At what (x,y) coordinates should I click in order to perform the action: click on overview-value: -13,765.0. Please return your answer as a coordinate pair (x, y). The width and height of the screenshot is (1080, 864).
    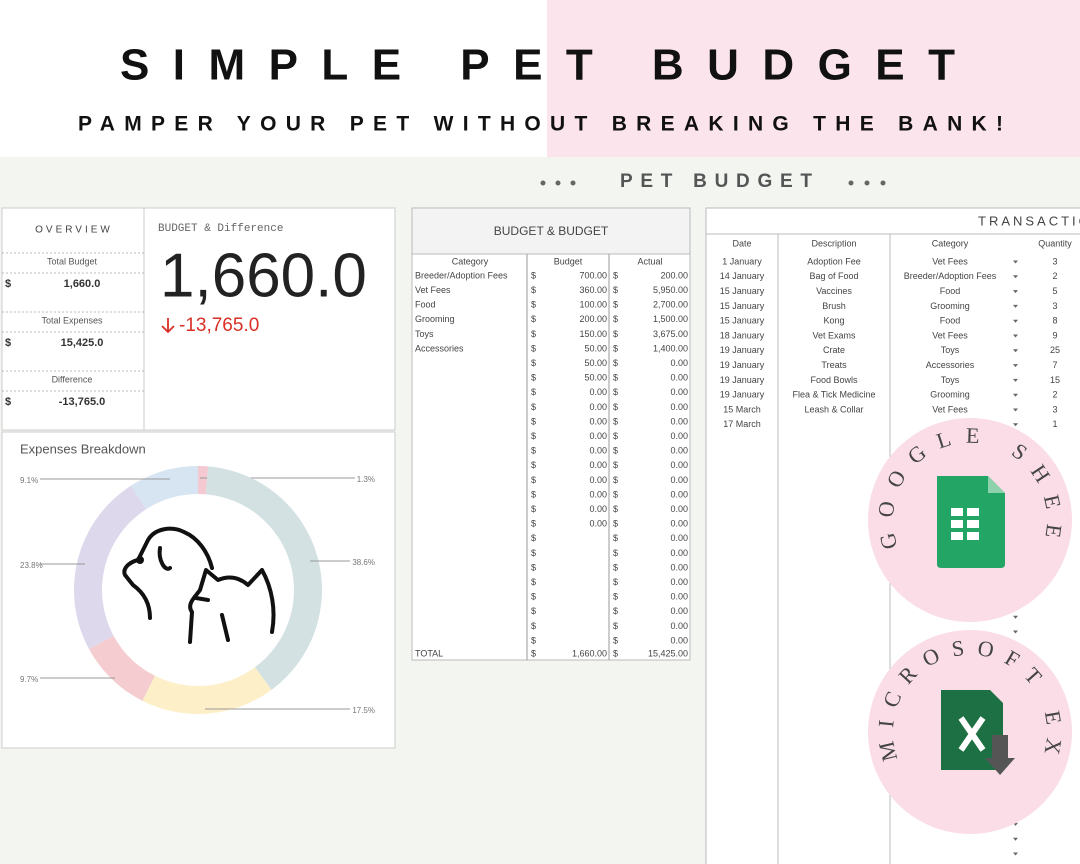
    Looking at the image, I should click on (82, 402).